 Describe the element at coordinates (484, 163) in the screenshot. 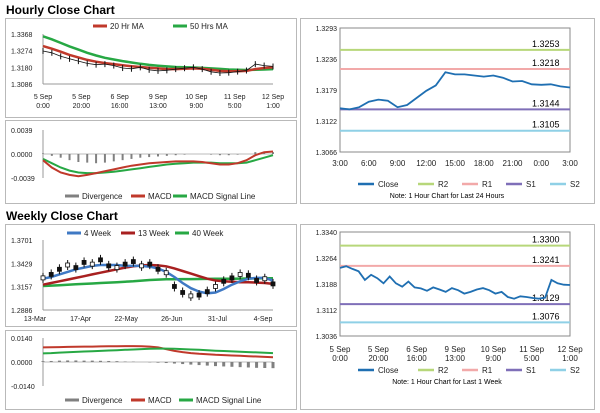

I see `x-tick-label: 18:00` at that location.